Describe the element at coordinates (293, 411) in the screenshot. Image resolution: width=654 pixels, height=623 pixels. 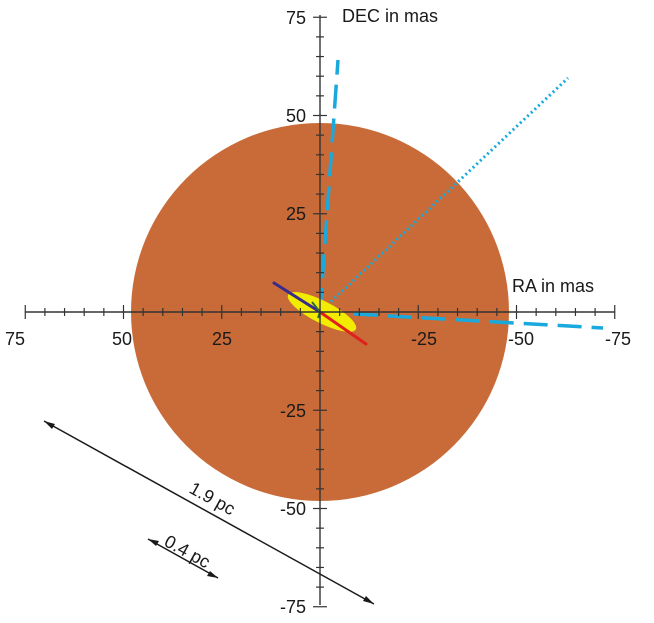
I see `dec-tick-label: -25` at that location.